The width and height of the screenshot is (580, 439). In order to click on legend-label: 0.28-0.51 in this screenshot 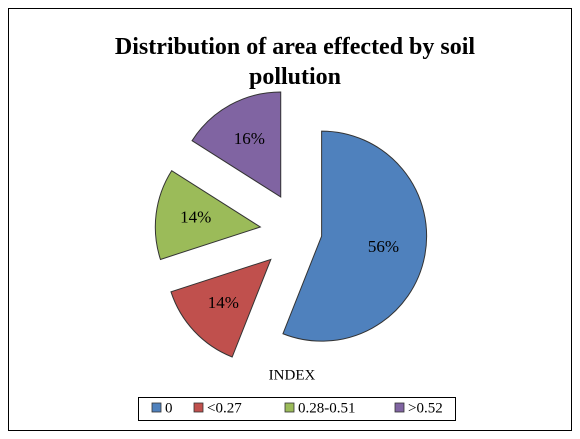, I will do `click(327, 408)`.